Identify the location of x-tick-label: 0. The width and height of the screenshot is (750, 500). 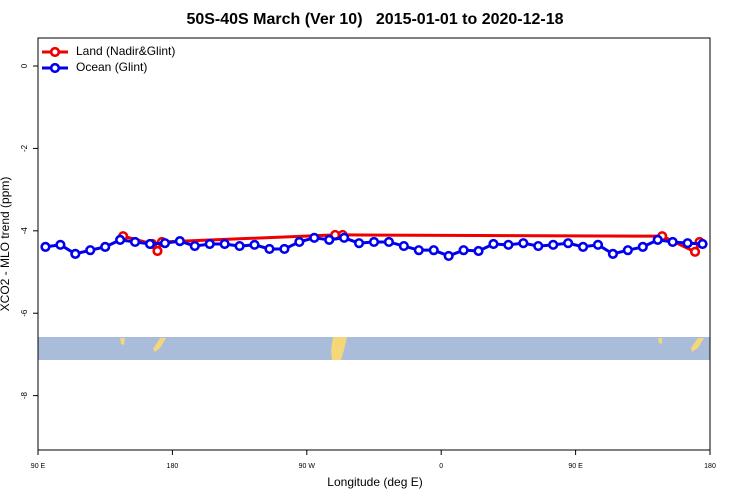
(441, 466).